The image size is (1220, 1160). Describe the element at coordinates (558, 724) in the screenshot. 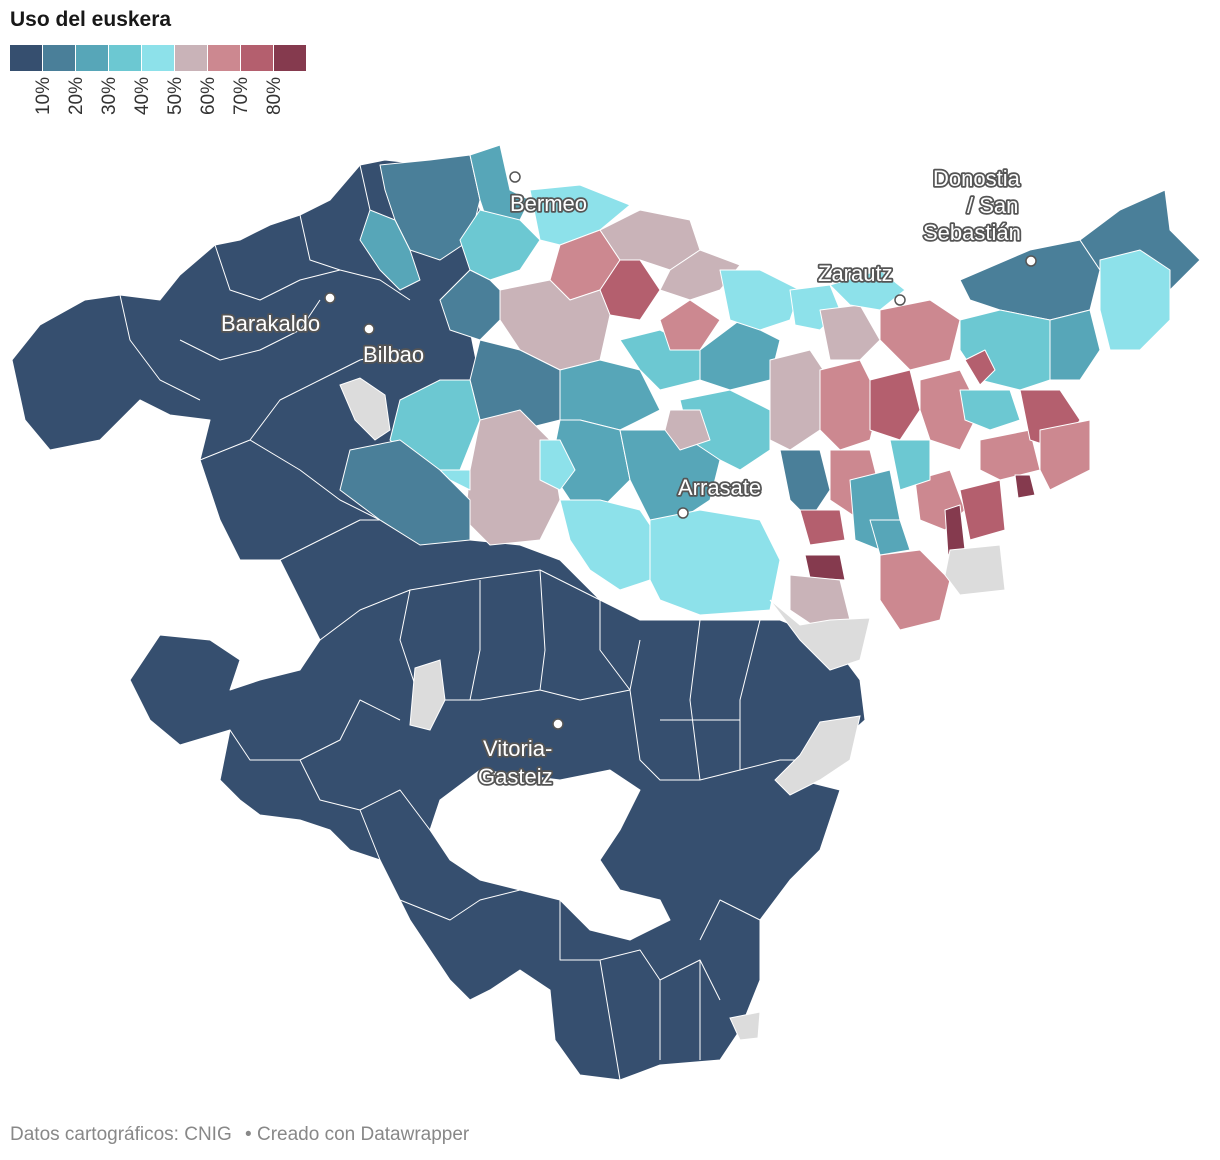

I see `city-dot-vitoria` at that location.